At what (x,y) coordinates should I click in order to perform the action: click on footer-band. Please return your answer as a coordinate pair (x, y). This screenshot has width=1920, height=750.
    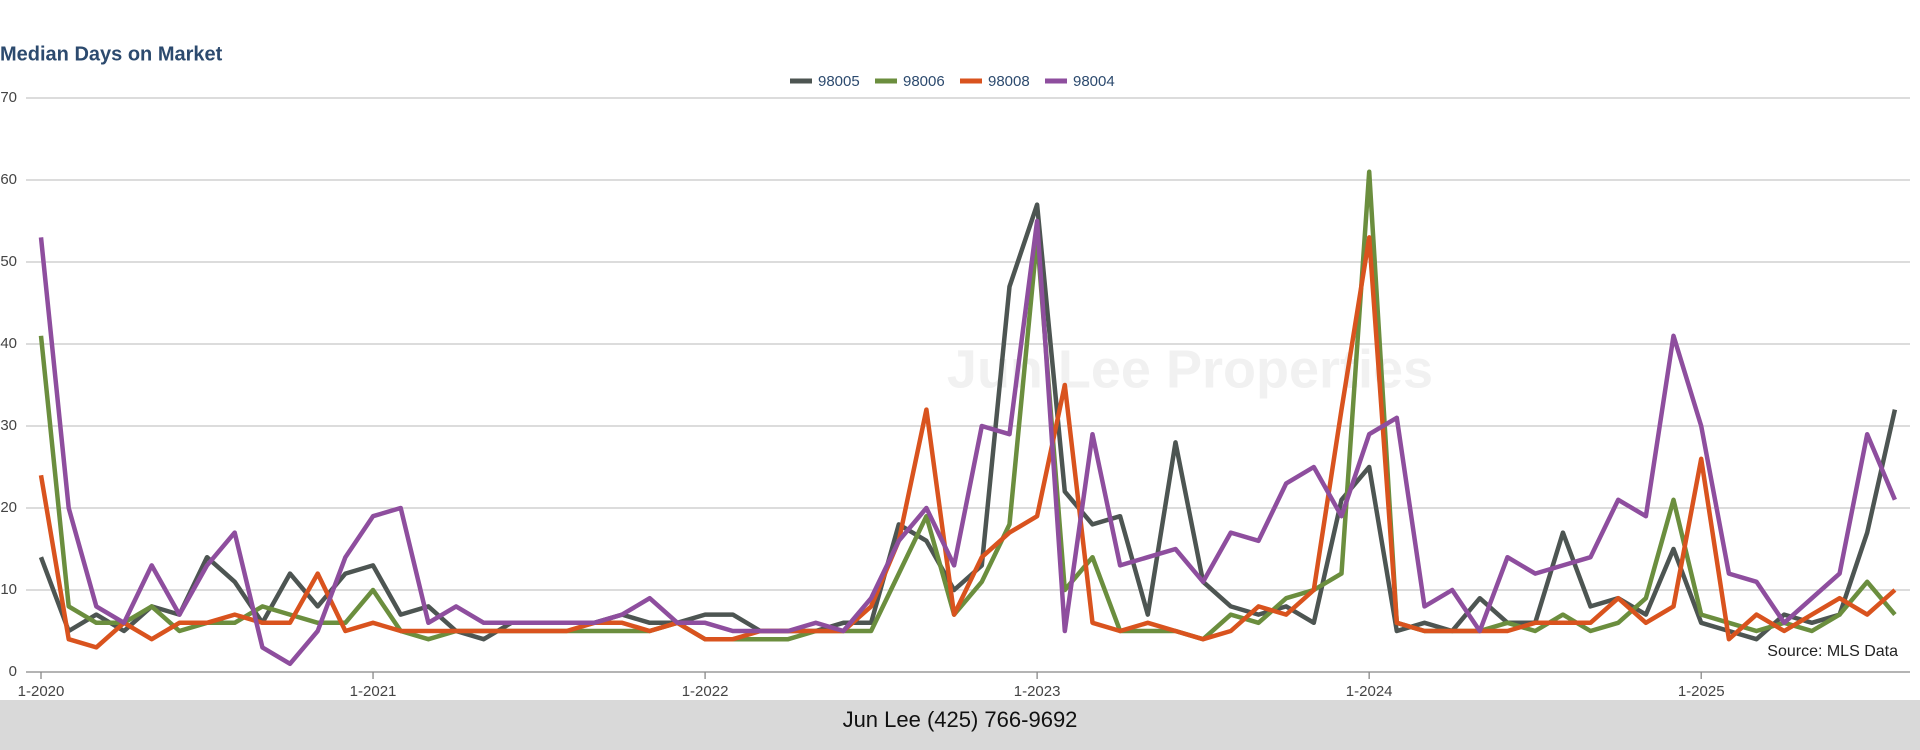
    Looking at the image, I should click on (960, 725).